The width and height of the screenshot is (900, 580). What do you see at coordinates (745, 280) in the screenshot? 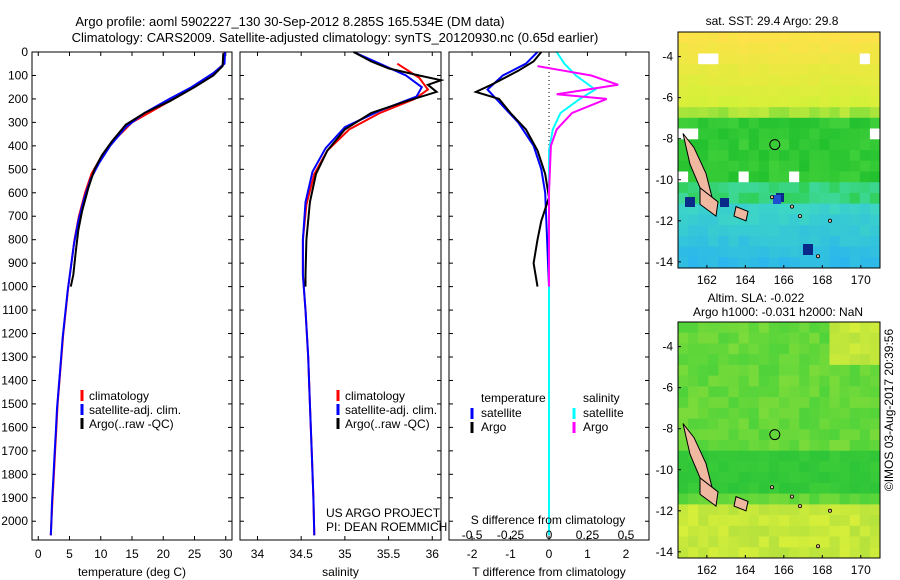
I see `map-x-tick-label: 164` at bounding box center [745, 280].